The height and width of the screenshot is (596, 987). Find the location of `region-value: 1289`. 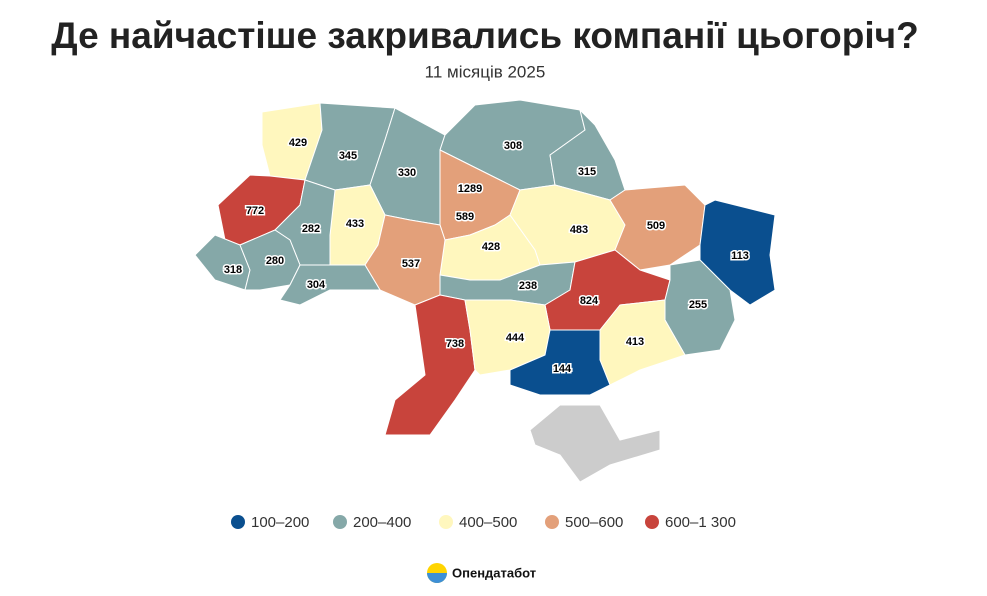

region-value: 1289 is located at coordinates (470, 189).